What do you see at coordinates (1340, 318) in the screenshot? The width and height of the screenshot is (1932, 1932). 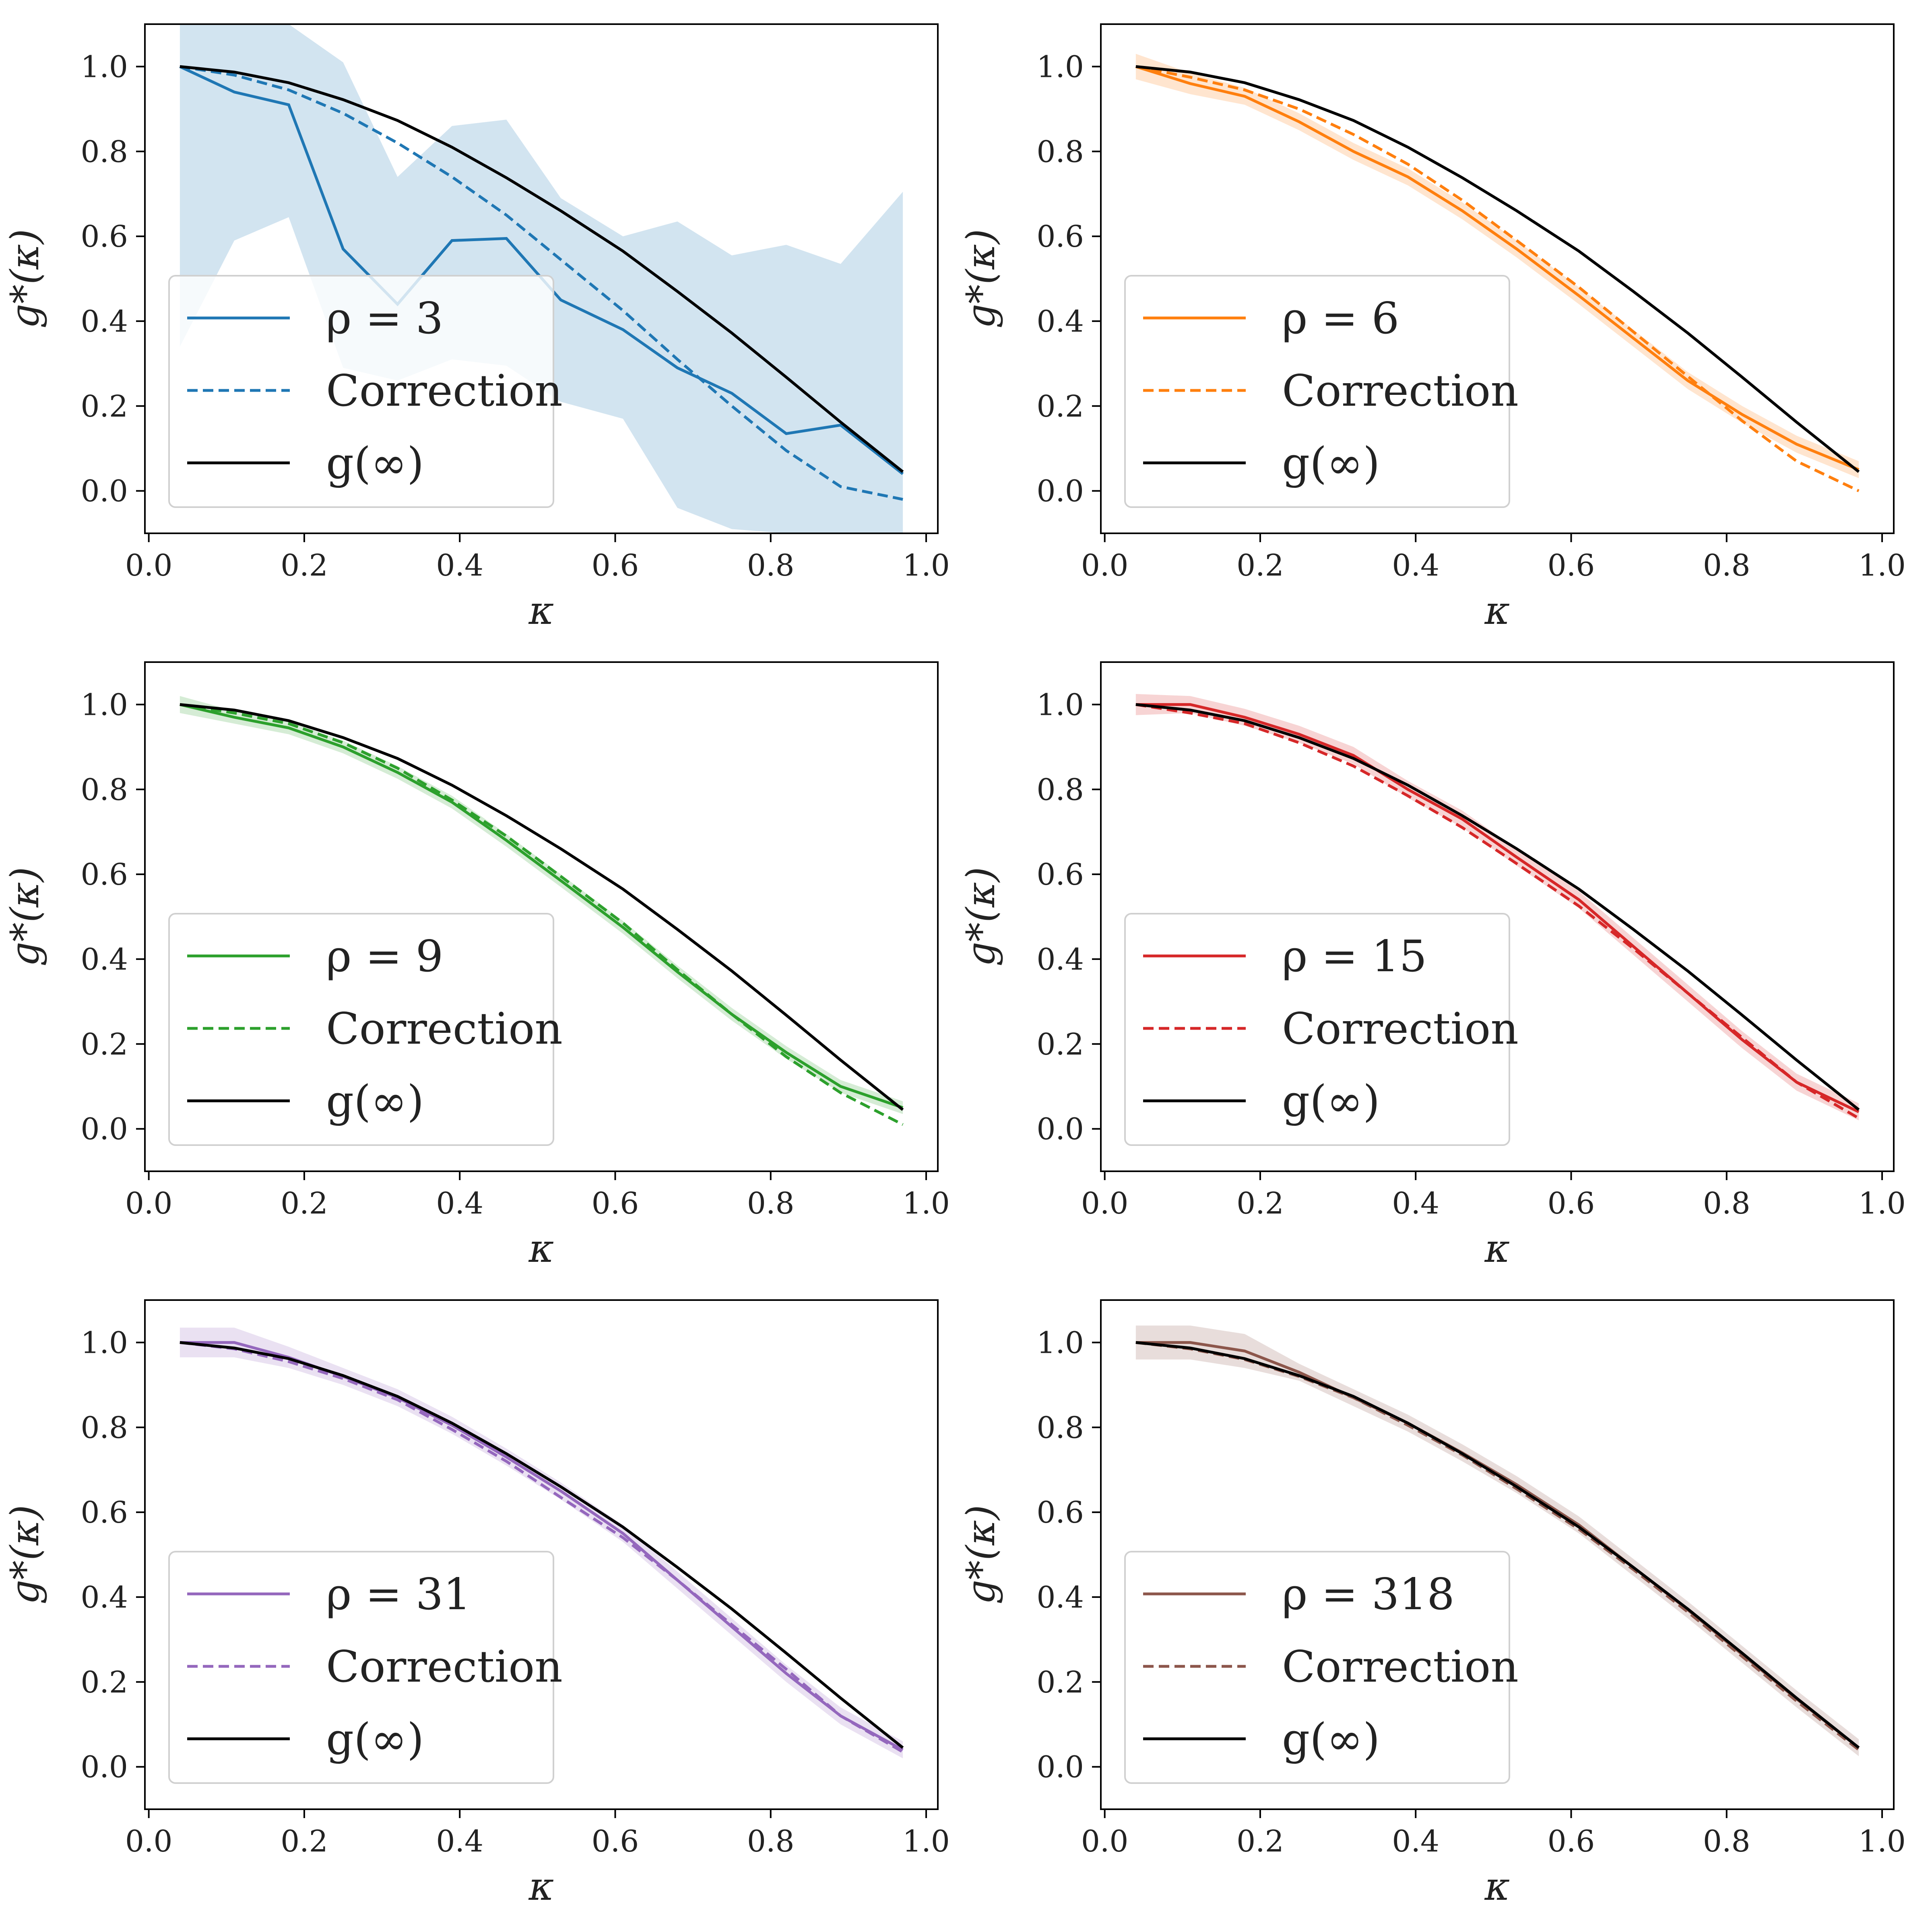 I see `legend-series-label: ρ = 6` at bounding box center [1340, 318].